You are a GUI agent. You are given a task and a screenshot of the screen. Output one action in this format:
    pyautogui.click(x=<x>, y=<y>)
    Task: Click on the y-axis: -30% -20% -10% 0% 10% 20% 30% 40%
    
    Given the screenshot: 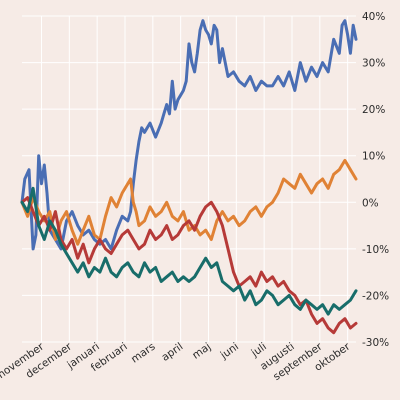 What is the action you would take?
    pyautogui.click(x=375, y=180)
    